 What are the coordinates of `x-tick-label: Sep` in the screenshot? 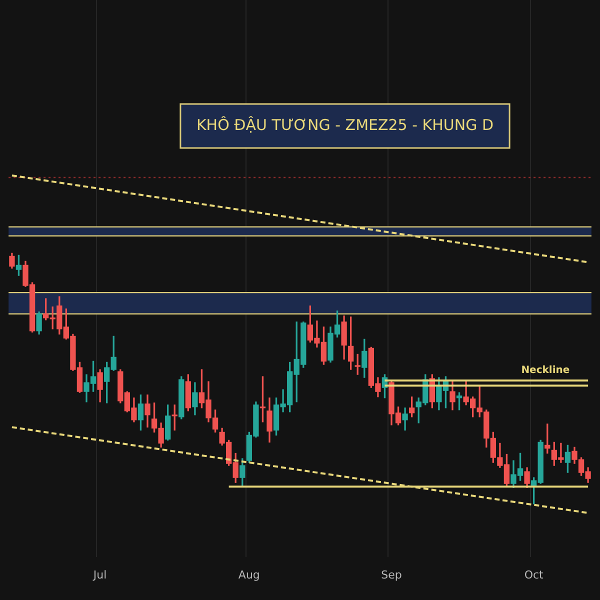 It's located at (391, 575).